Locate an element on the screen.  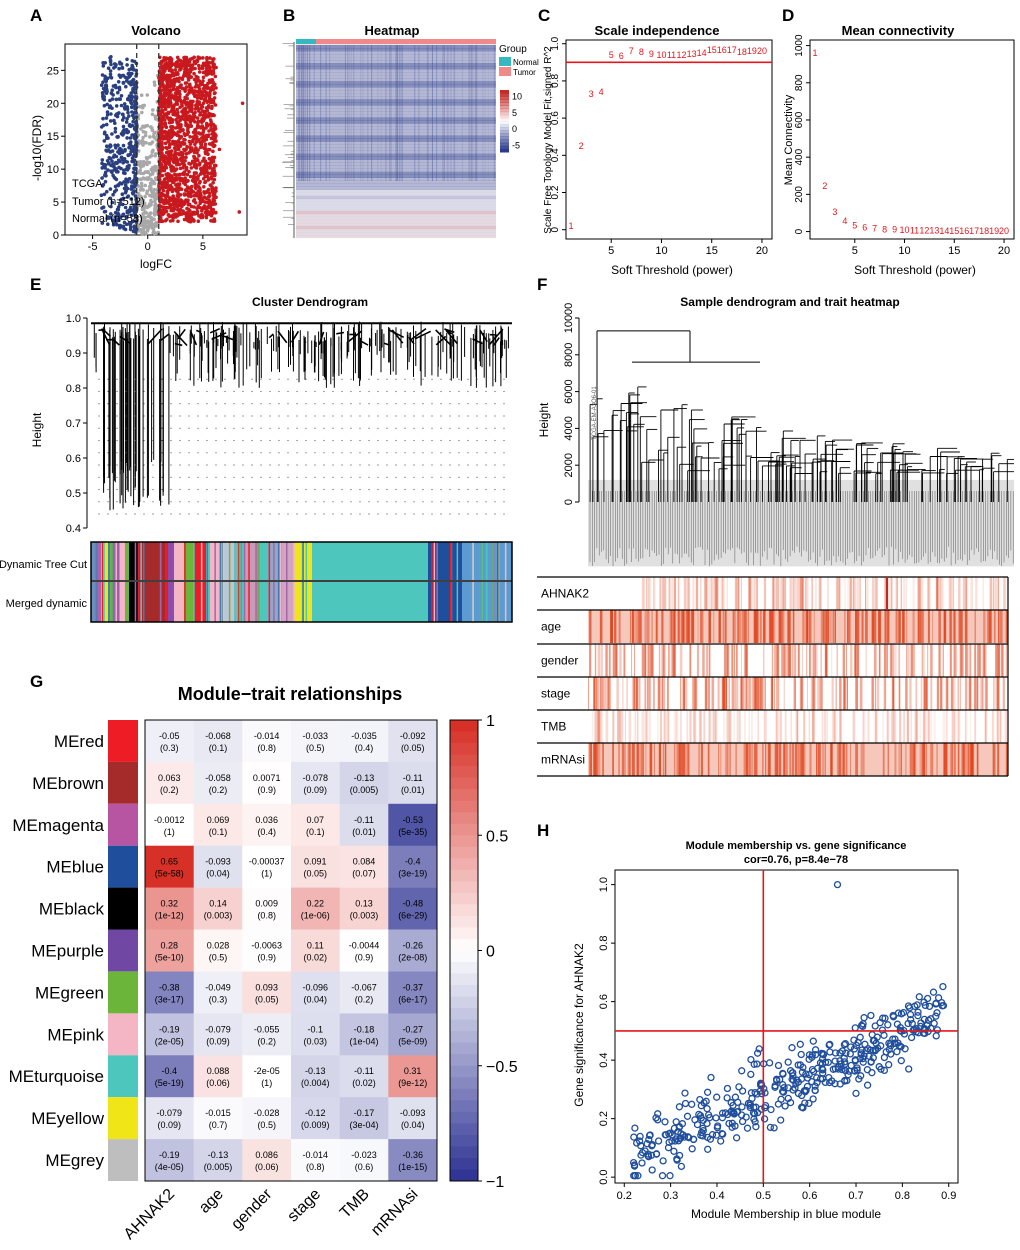
colorbar-tick-label: 10 is located at coordinates (517, 97).